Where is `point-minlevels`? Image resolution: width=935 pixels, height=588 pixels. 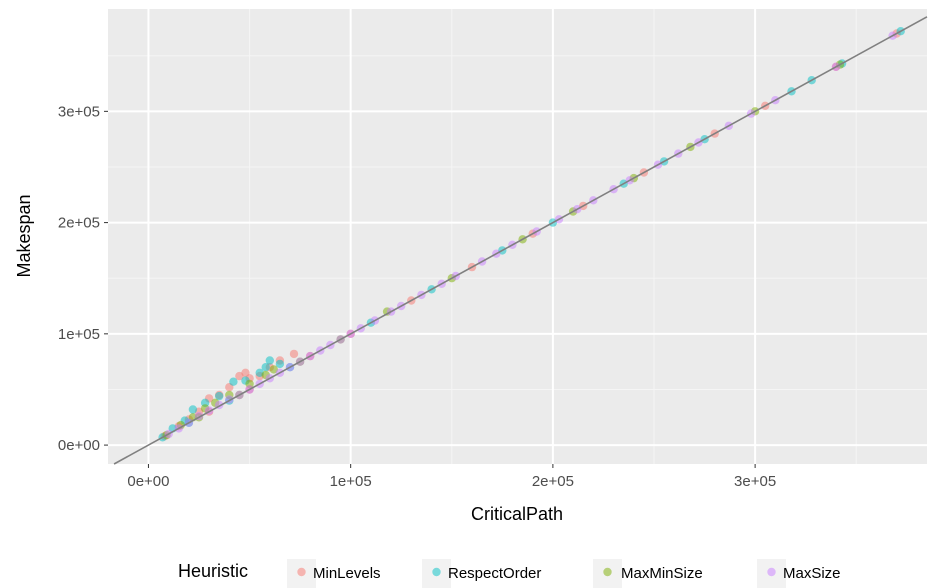
point-minlevels is located at coordinates (294, 354).